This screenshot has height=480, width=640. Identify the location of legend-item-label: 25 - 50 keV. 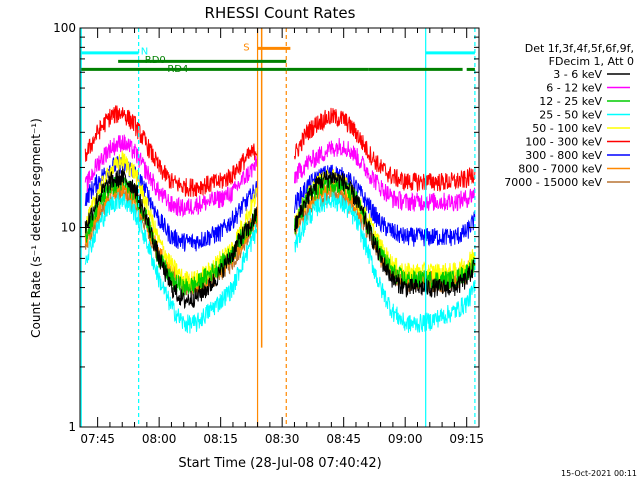
(570, 115).